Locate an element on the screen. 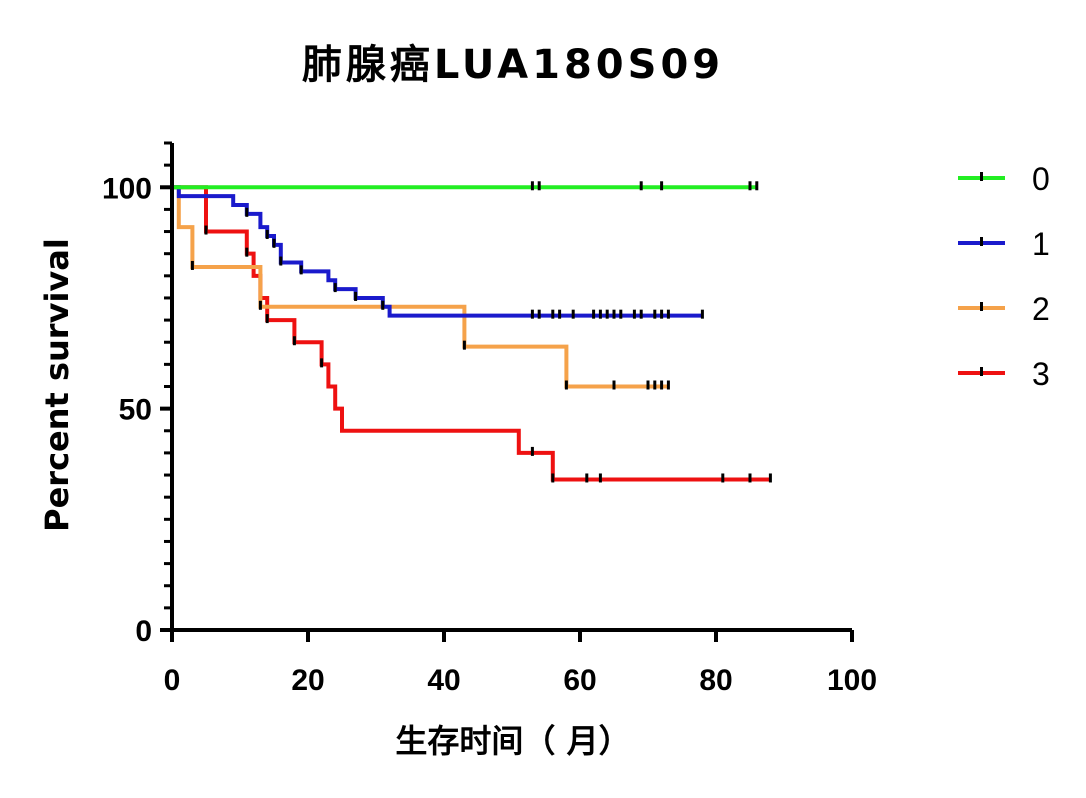 The width and height of the screenshot is (1086, 798). x-tick-label: 0 is located at coordinates (172, 680).